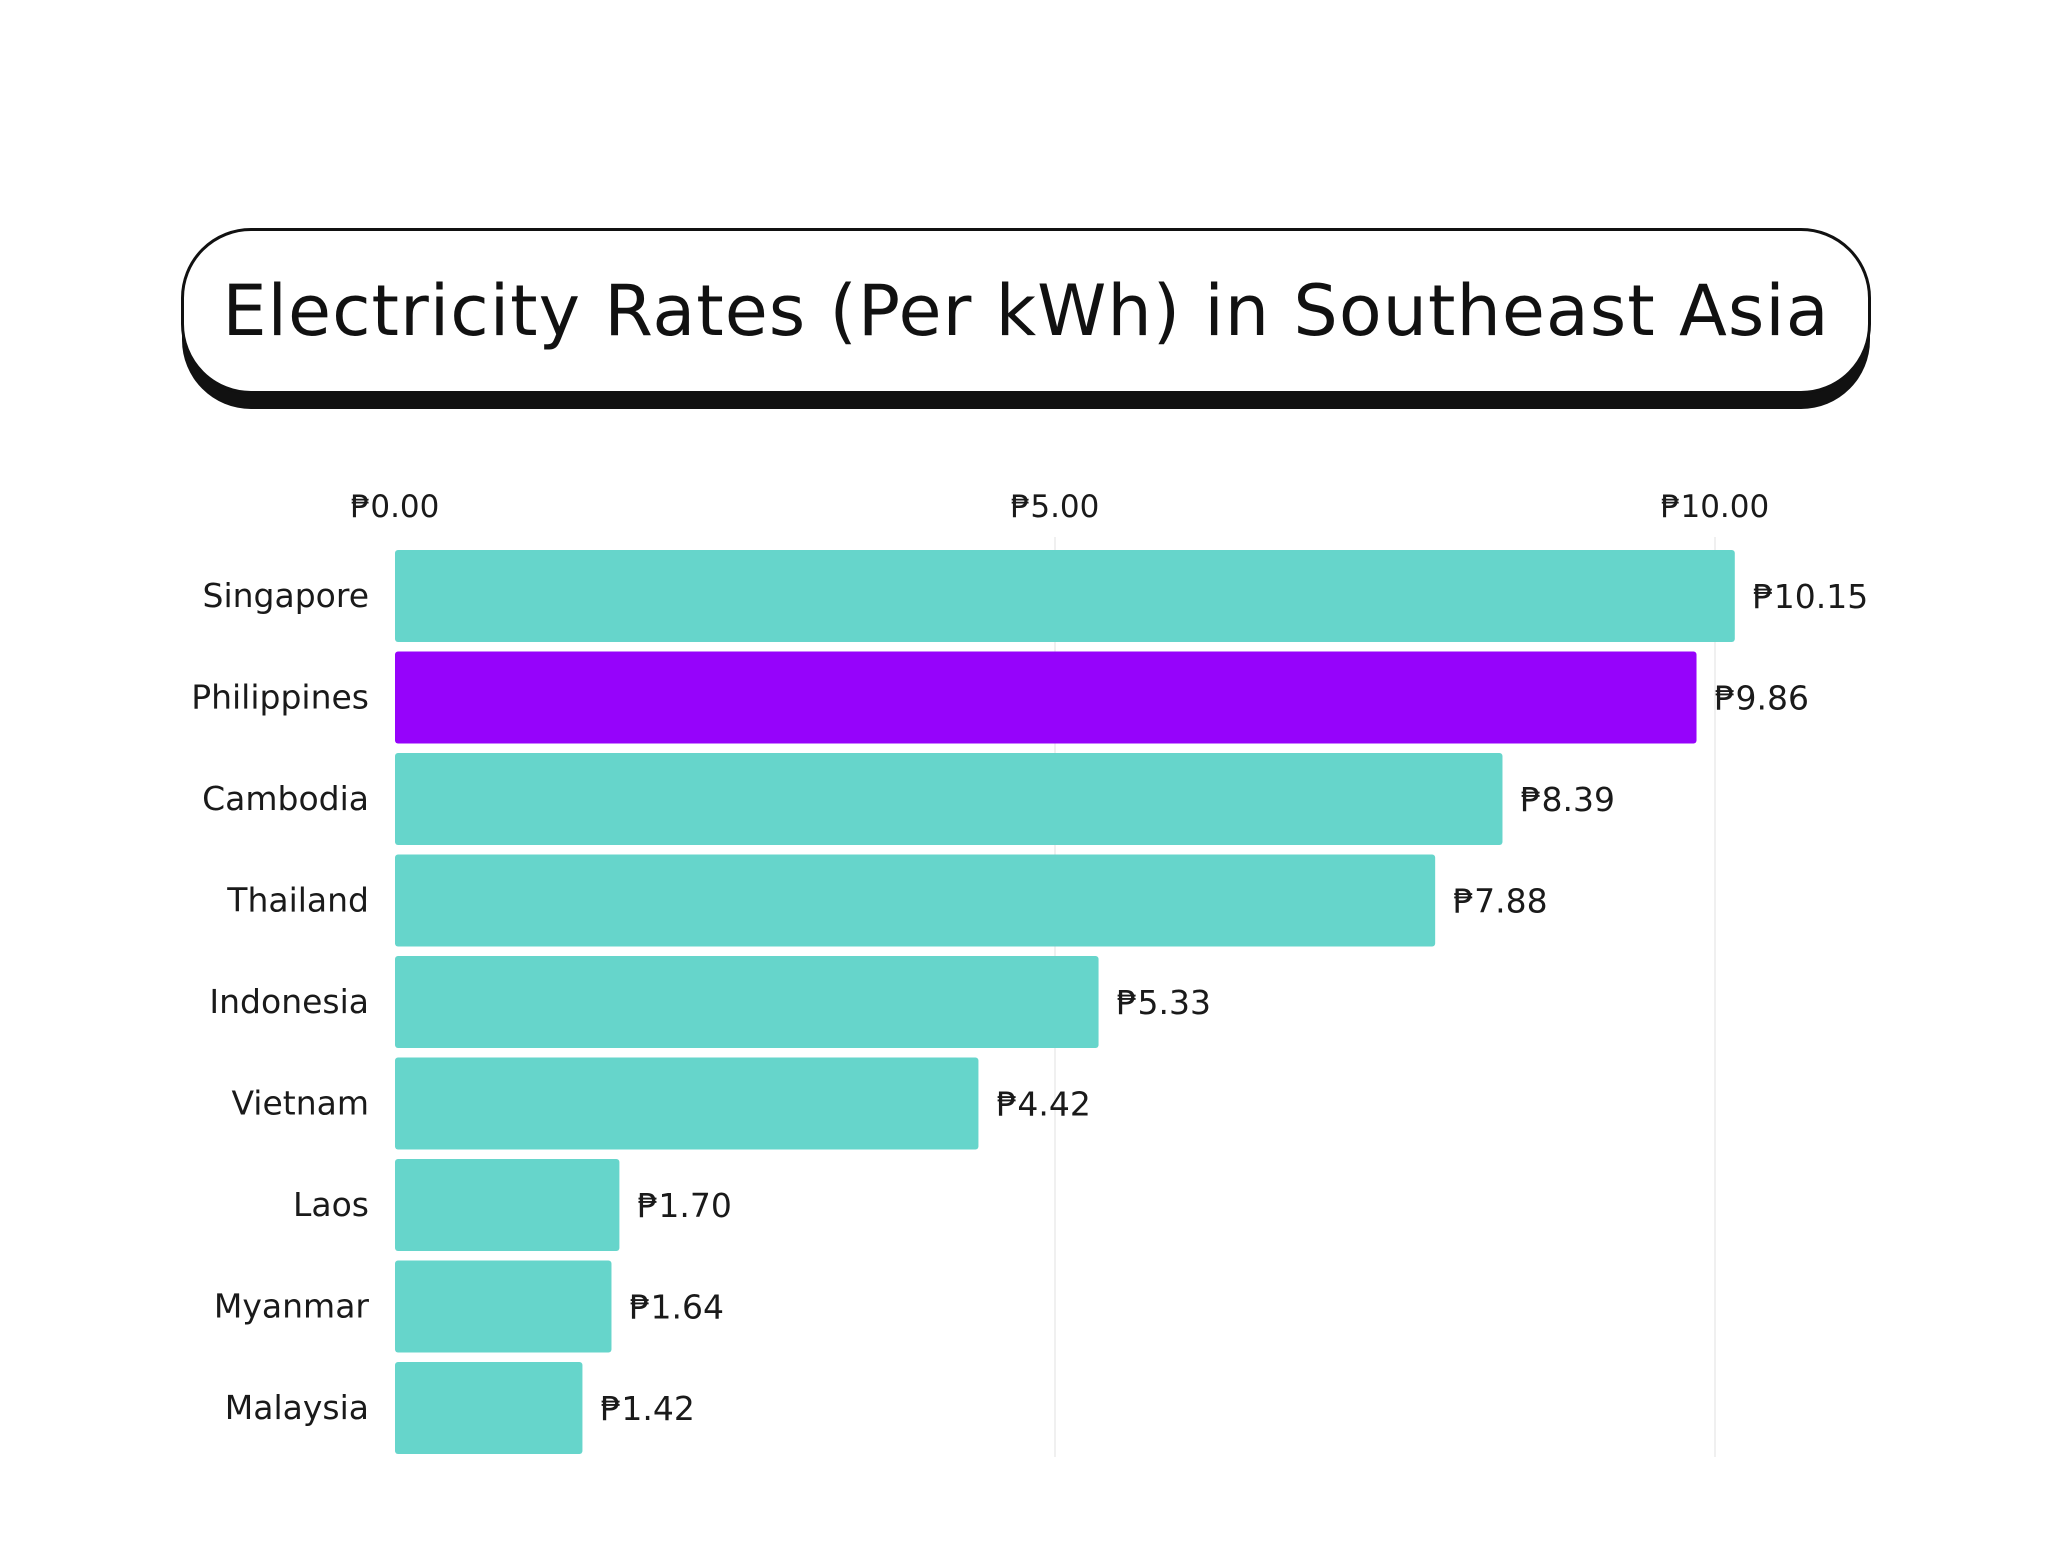 Image resolution: width=2048 pixels, height=1560 pixels. Describe the element at coordinates (300, 1103) in the screenshot. I see `category-label: Vietnam` at that location.